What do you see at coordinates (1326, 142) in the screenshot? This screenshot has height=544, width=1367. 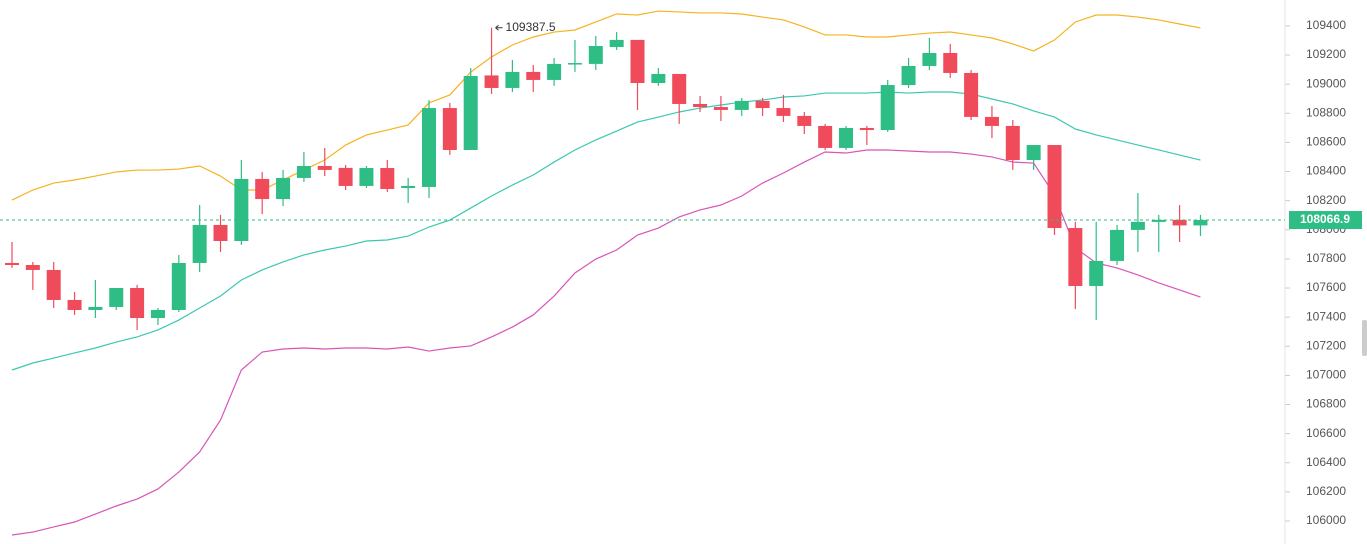 I see `y-tick-label: 108600` at bounding box center [1326, 142].